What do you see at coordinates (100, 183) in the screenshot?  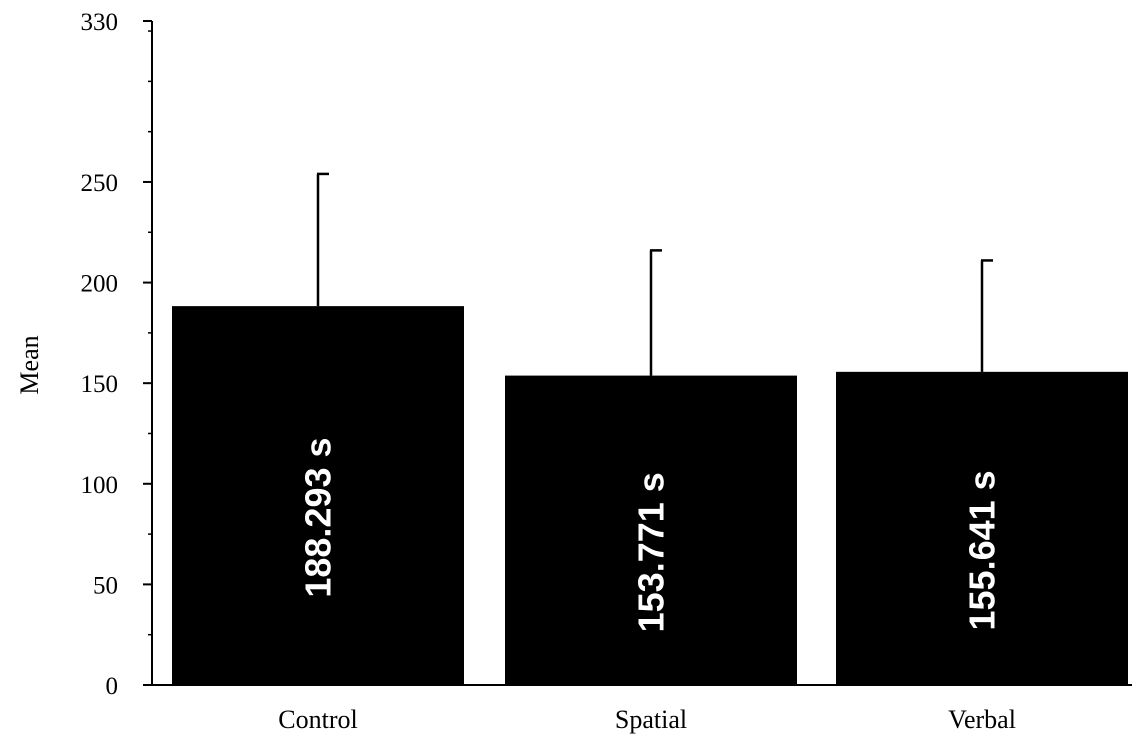 I see `y-tick-label-250: 250` at bounding box center [100, 183].